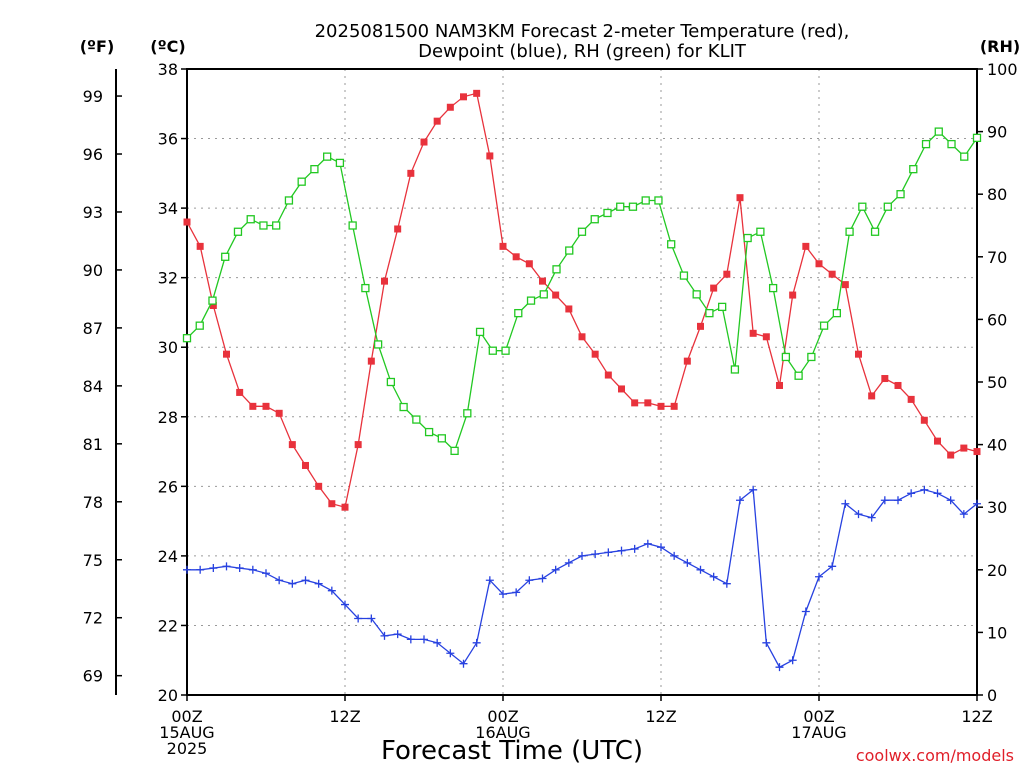  Describe the element at coordinates (997, 319) in the screenshot. I see `rh-tick-label: 60` at that location.